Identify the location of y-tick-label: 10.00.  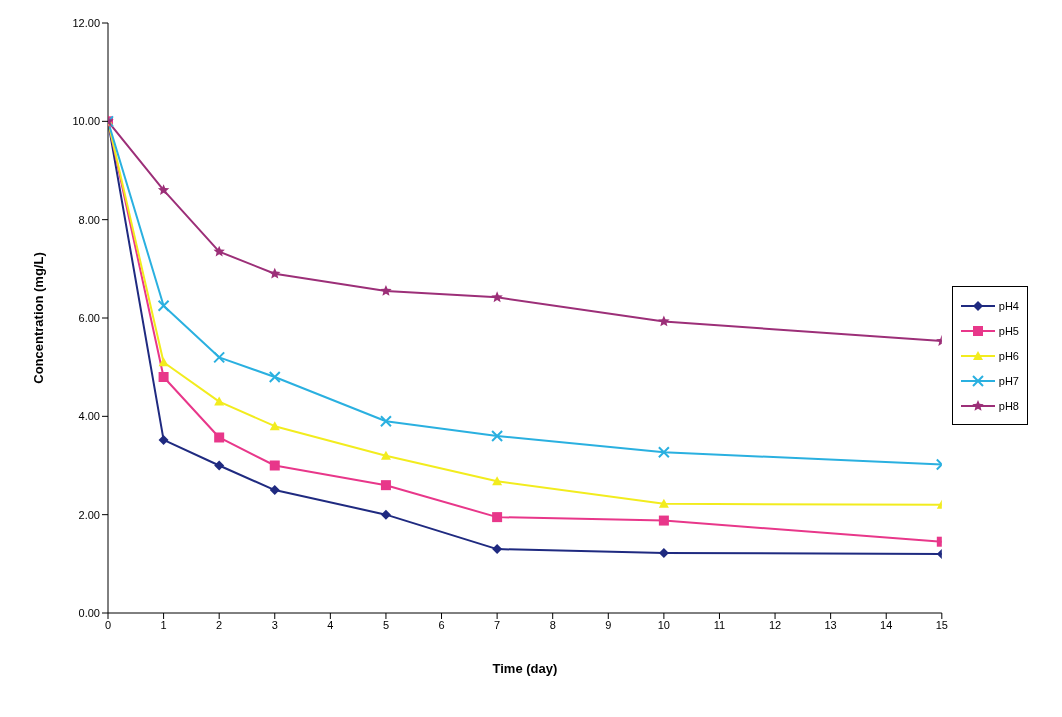
(86, 121).